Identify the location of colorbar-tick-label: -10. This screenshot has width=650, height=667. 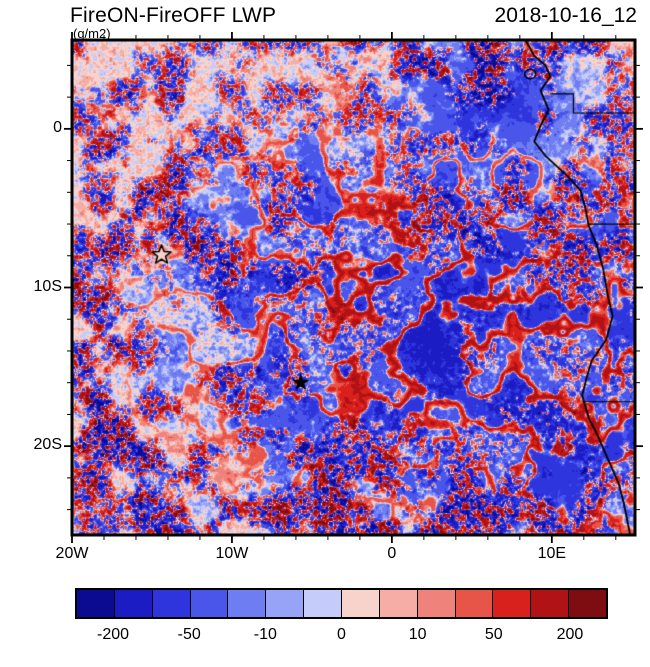
(265, 634).